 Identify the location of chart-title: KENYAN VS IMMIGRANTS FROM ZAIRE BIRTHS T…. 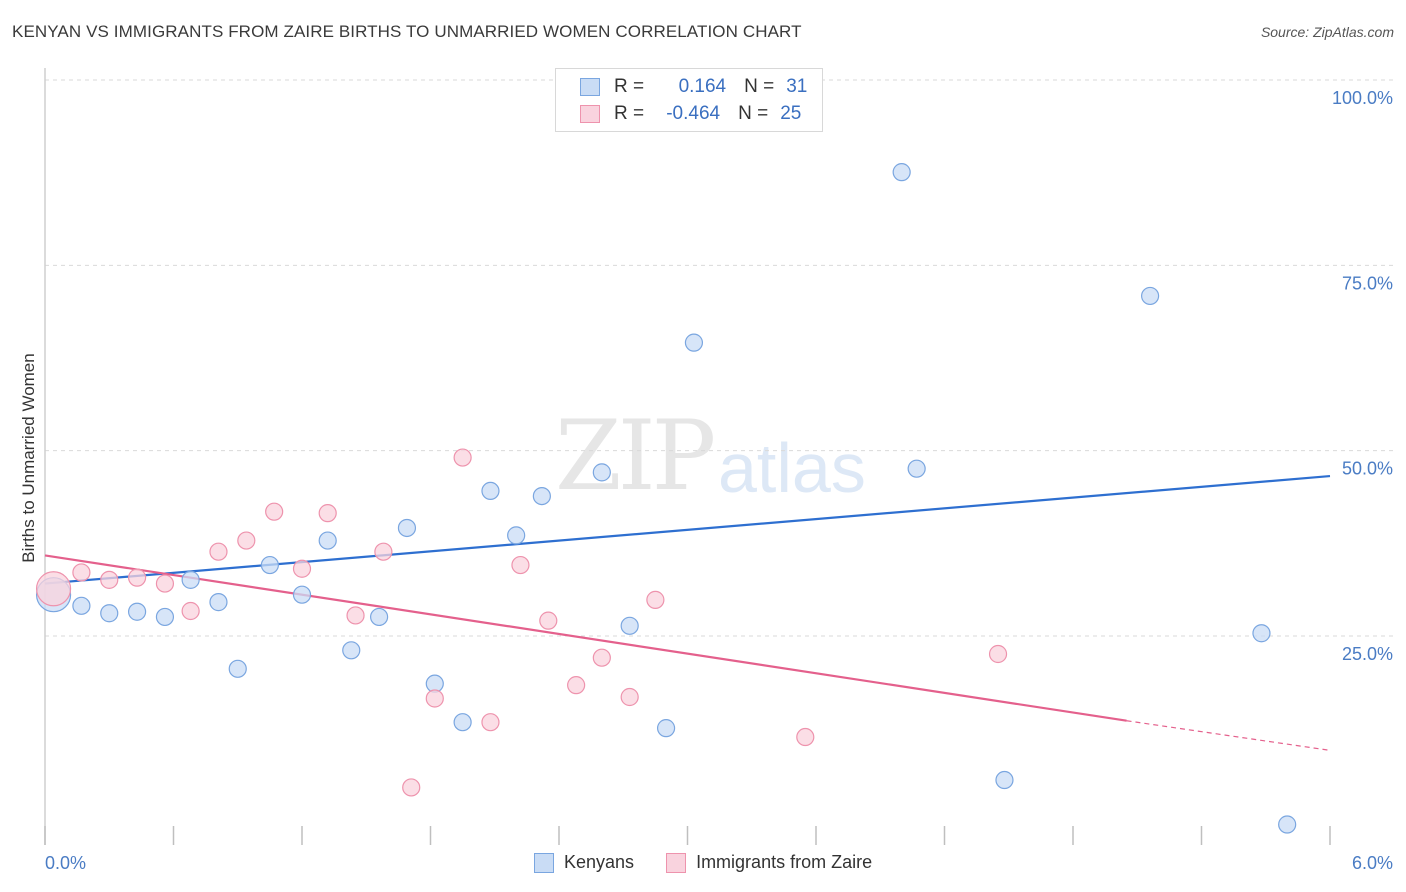
(407, 31).